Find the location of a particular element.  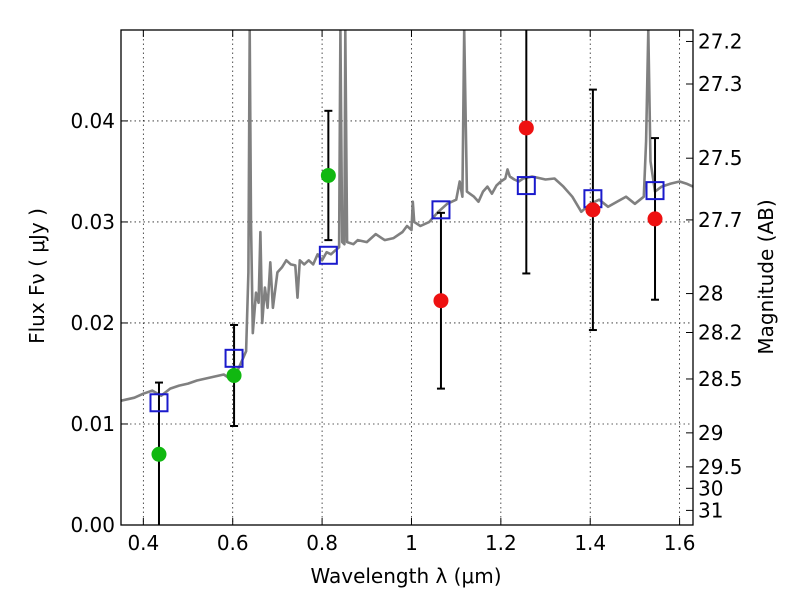

x-tick-label: 0.8 is located at coordinates (322, 543).